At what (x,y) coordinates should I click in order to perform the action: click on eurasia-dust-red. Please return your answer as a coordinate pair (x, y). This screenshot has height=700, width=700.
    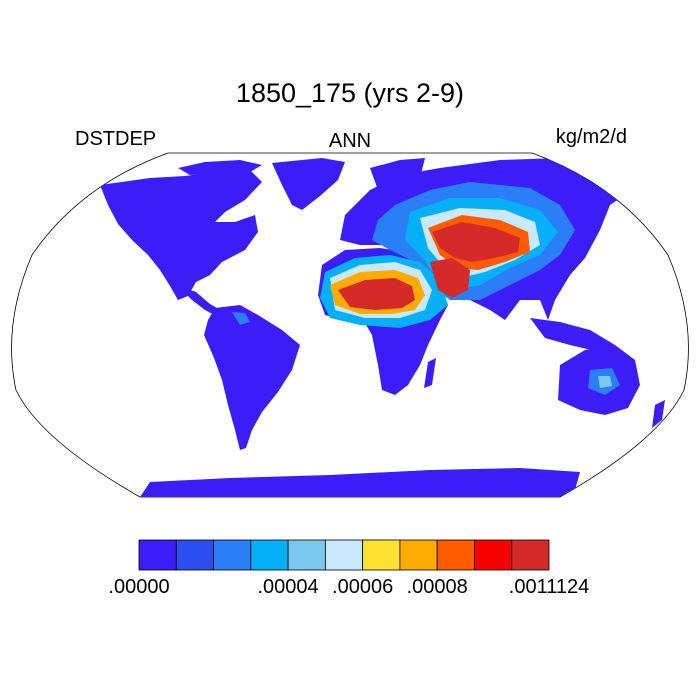
    Looking at the image, I should click on (476, 242).